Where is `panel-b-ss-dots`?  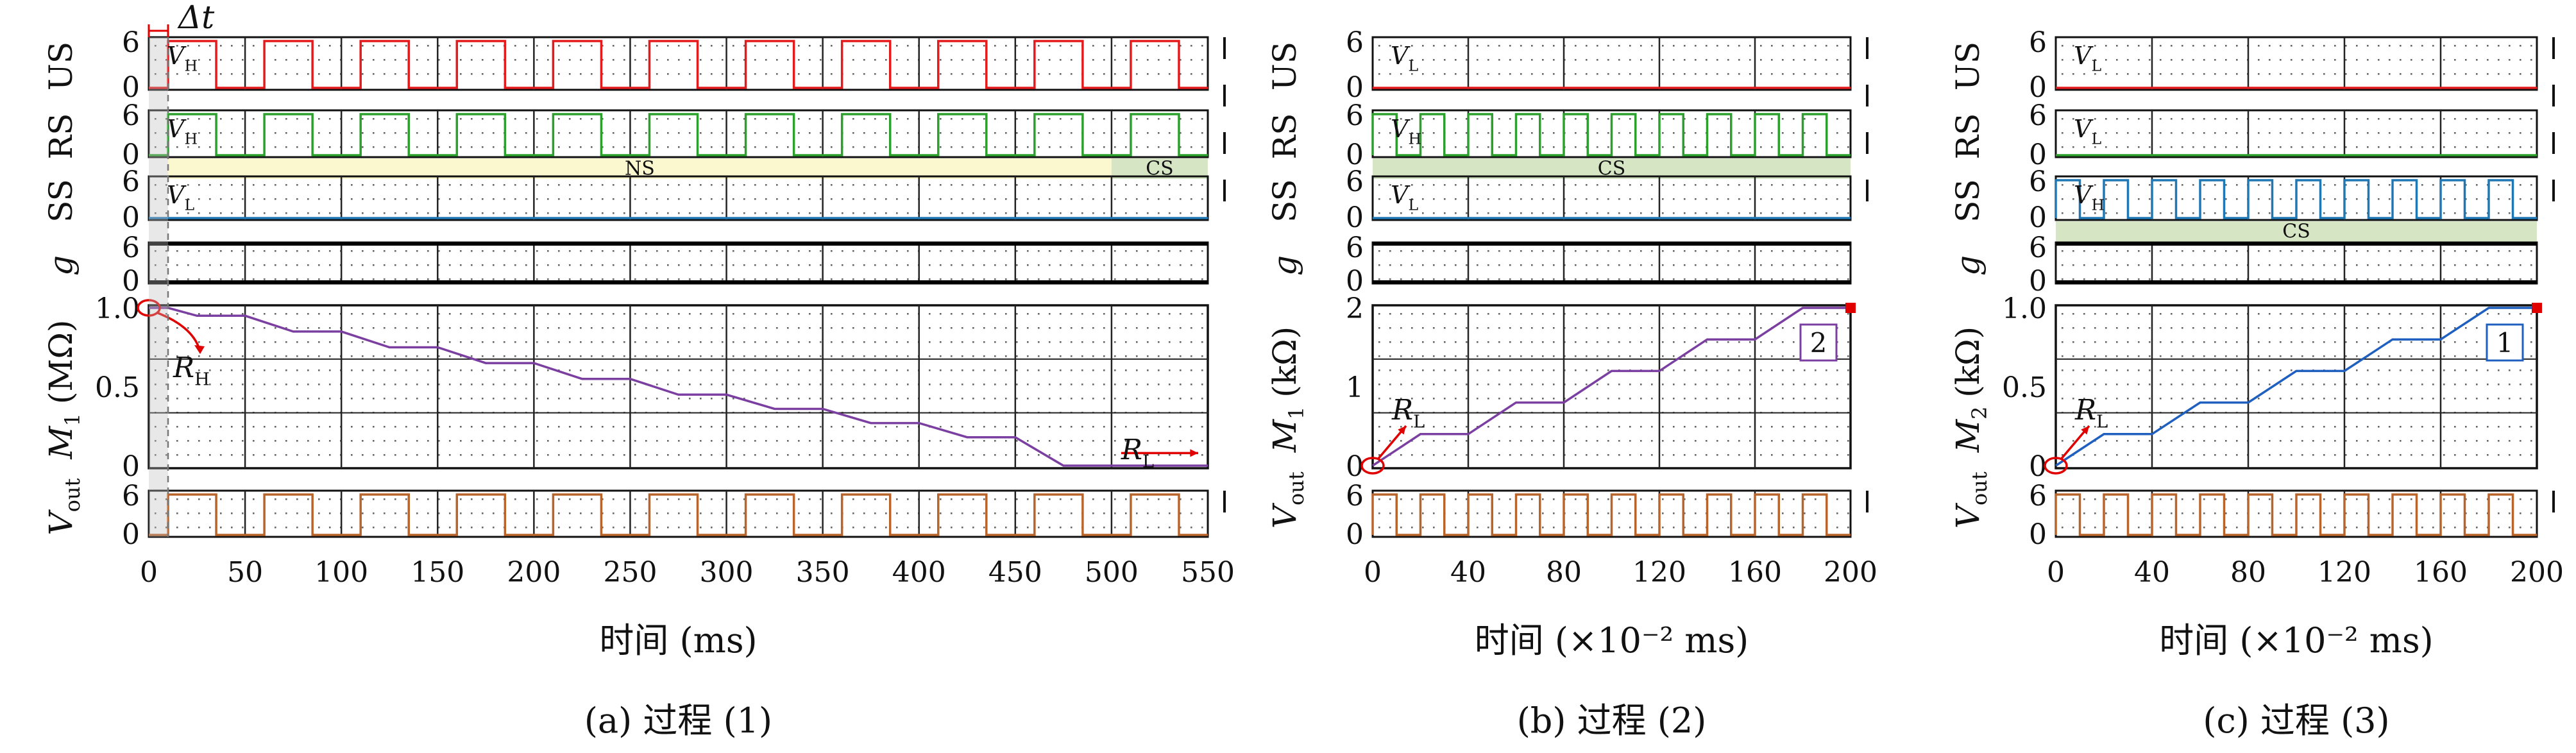
panel-b-ss-dots is located at coordinates (1613, 199).